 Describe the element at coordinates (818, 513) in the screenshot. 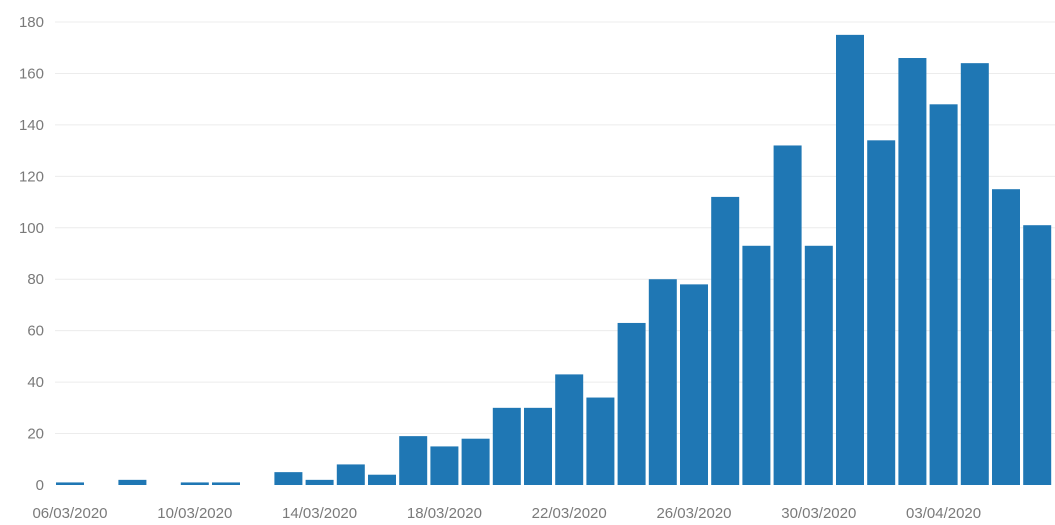

I see `x-tick-label: 30/03/2020` at that location.